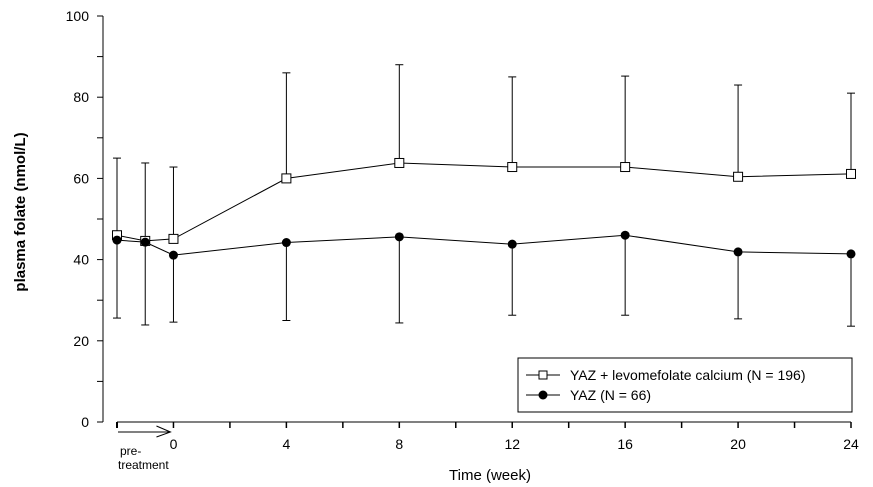 This screenshot has height=487, width=873. Describe the element at coordinates (164, 431) in the screenshot. I see `arrow-head-icon` at that location.